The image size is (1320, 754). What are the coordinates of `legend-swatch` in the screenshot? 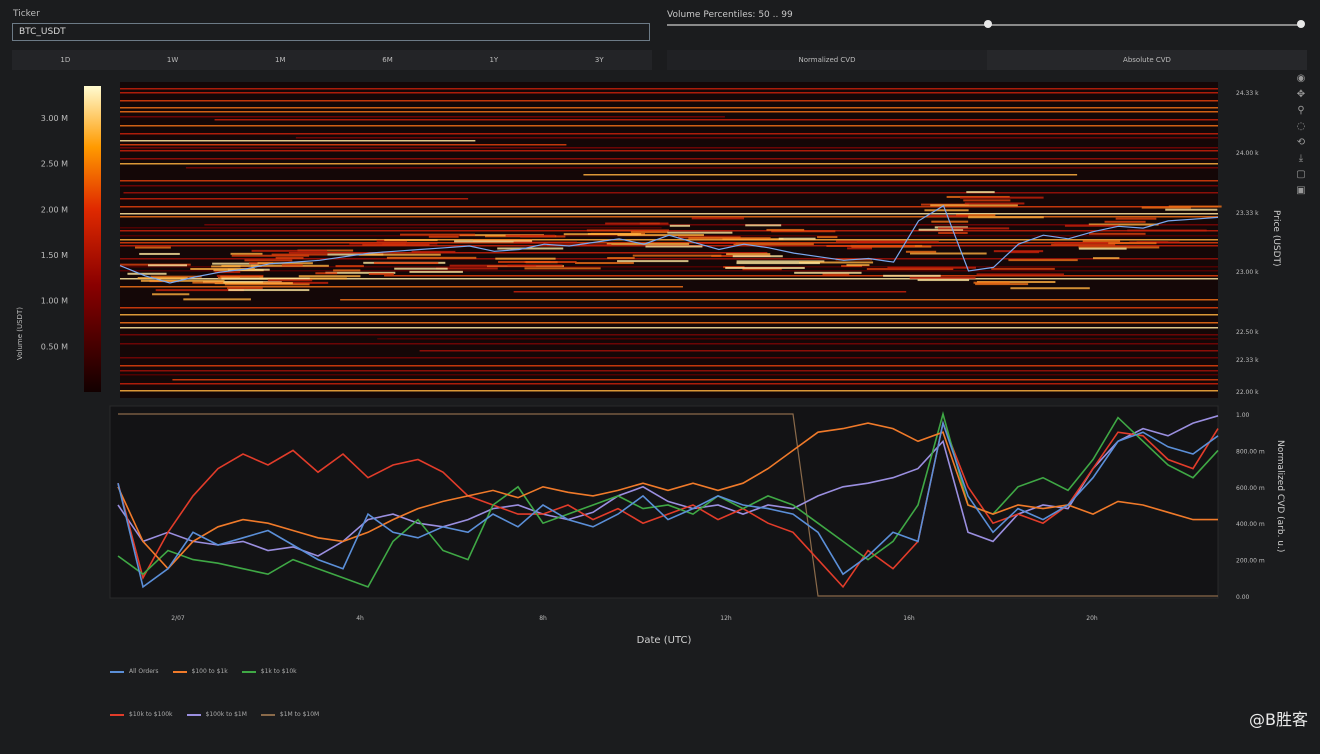 It's located at (179, 671).